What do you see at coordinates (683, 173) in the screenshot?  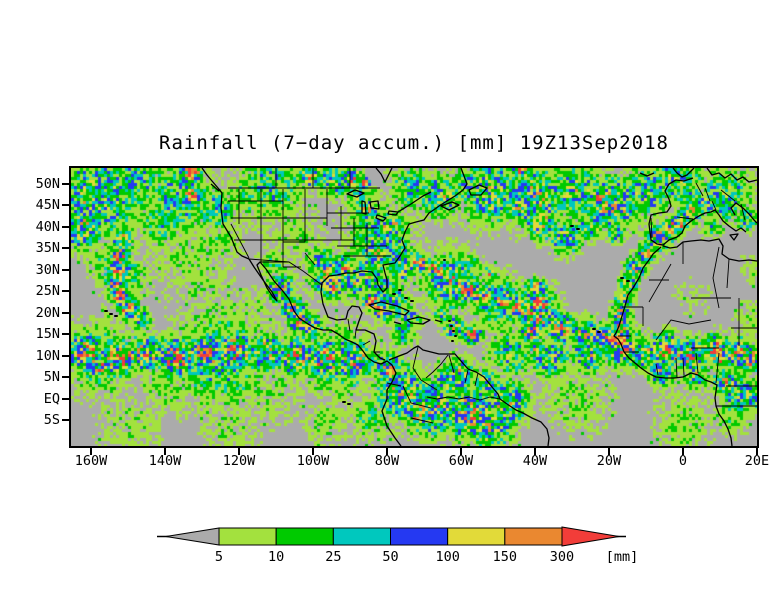 I see `uk-coast-fragment` at bounding box center [683, 173].